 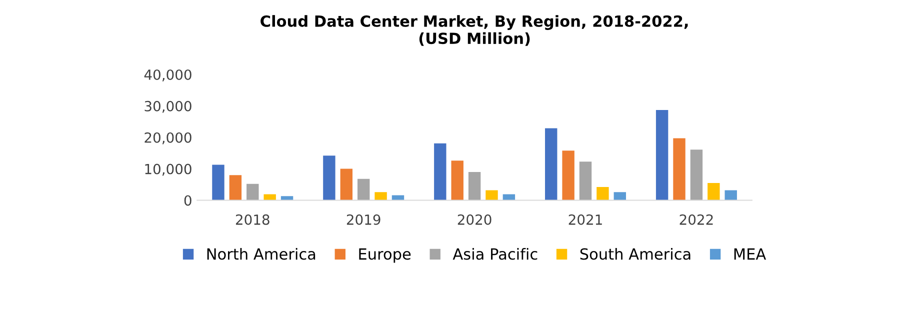 What do you see at coordinates (188, 200) in the screenshot?
I see `y-tick-label: 0` at bounding box center [188, 200].